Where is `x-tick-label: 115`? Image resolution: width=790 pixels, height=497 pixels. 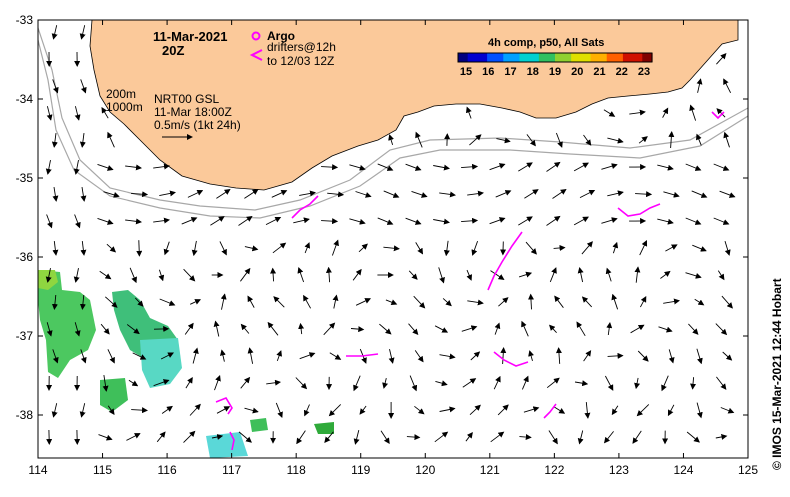 x-tick-label: 115 is located at coordinates (102, 470).